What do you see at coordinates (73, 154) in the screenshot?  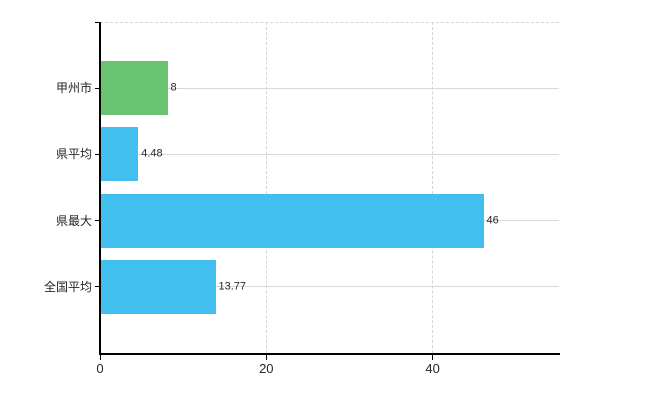 I see `category-label: 県平均` at bounding box center [73, 154].